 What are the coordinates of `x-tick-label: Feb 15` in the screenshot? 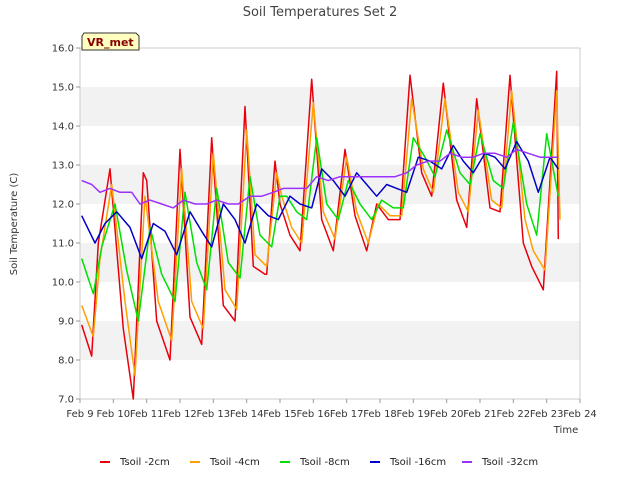 It's located at (280, 414).